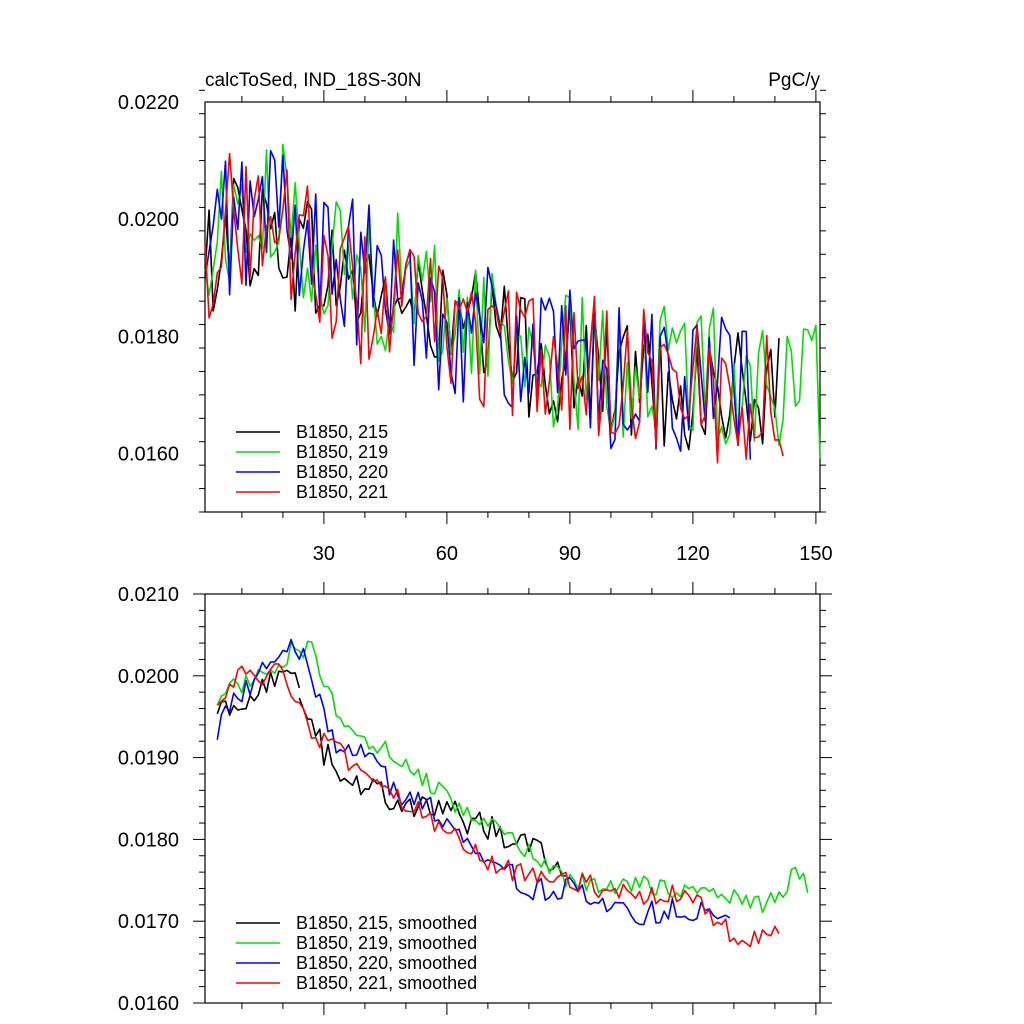 This screenshot has width=1024, height=1024. I want to click on legend-label: B1850, 221, so click(342, 492).